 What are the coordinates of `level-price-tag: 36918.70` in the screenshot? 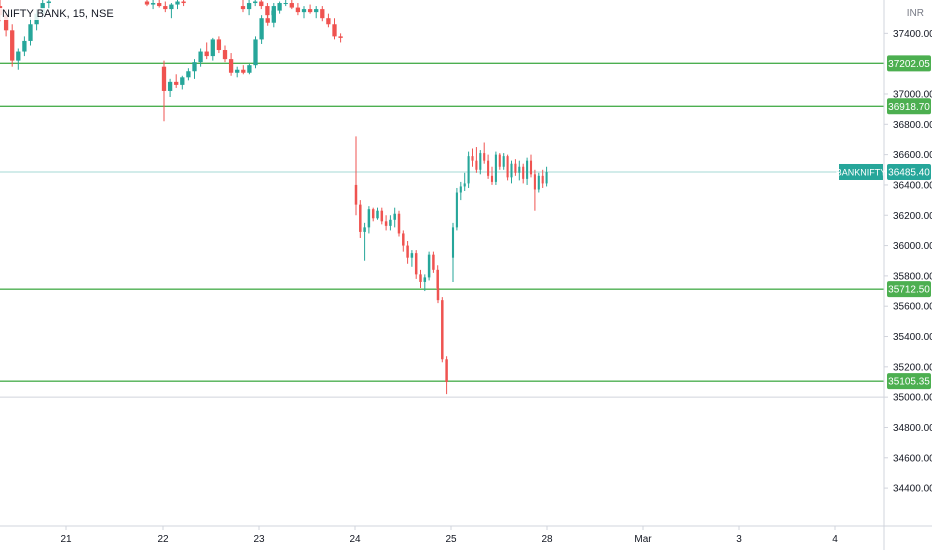 It's located at (909, 106).